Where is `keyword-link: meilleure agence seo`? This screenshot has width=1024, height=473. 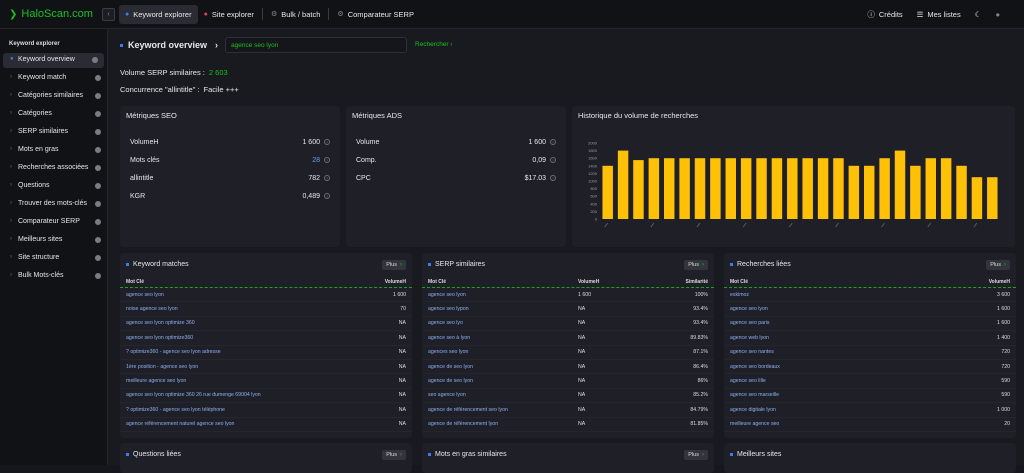 keyword-link: meilleure agence seo is located at coordinates (755, 424).